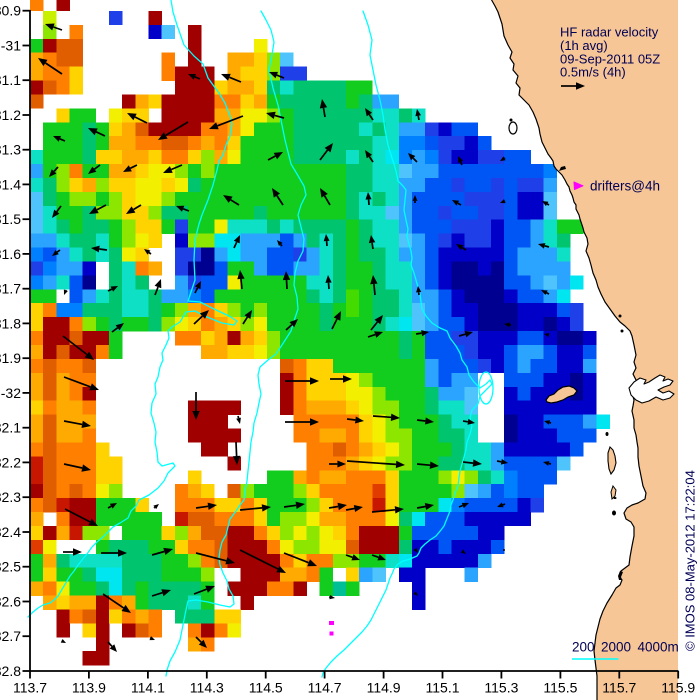 Image resolution: width=700 pixels, height=700 pixels. Describe the element at coordinates (443, 688) in the screenshot. I see `svg-text: 115.1` at that location.